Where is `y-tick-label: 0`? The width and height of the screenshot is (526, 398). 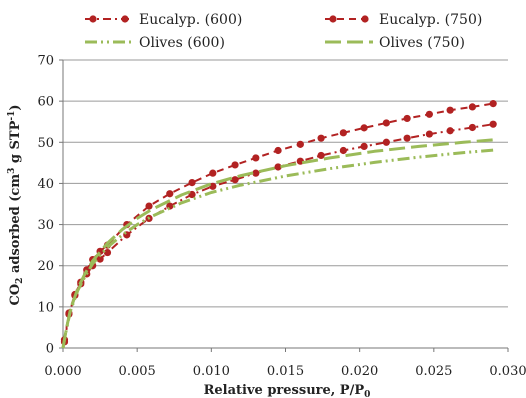
y-tick-label: 0 is located at coordinates (50, 349).